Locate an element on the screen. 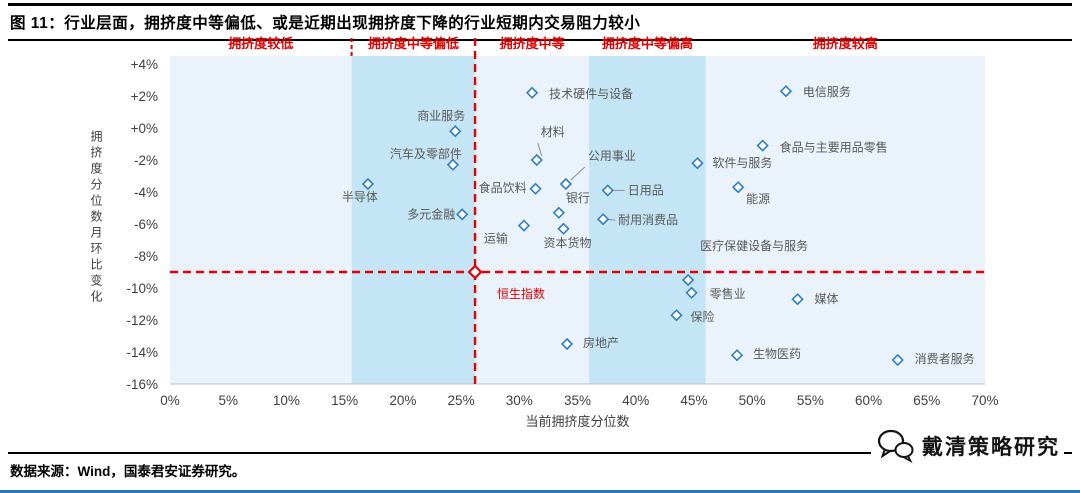  x-tick-label: 25% is located at coordinates (461, 400).